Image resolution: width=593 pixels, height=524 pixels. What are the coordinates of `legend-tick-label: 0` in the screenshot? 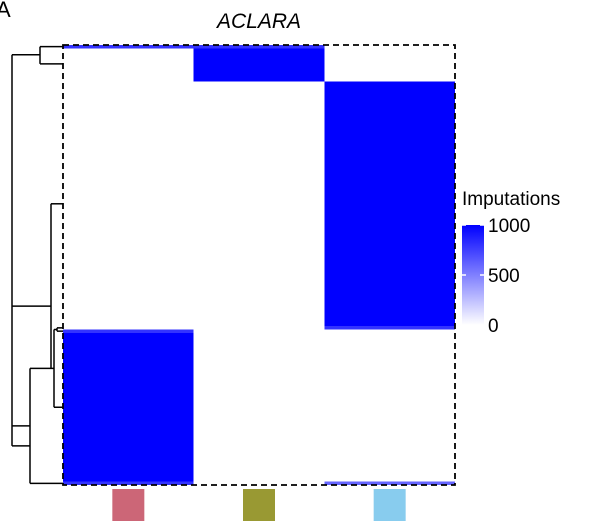 It's located at (493, 326).